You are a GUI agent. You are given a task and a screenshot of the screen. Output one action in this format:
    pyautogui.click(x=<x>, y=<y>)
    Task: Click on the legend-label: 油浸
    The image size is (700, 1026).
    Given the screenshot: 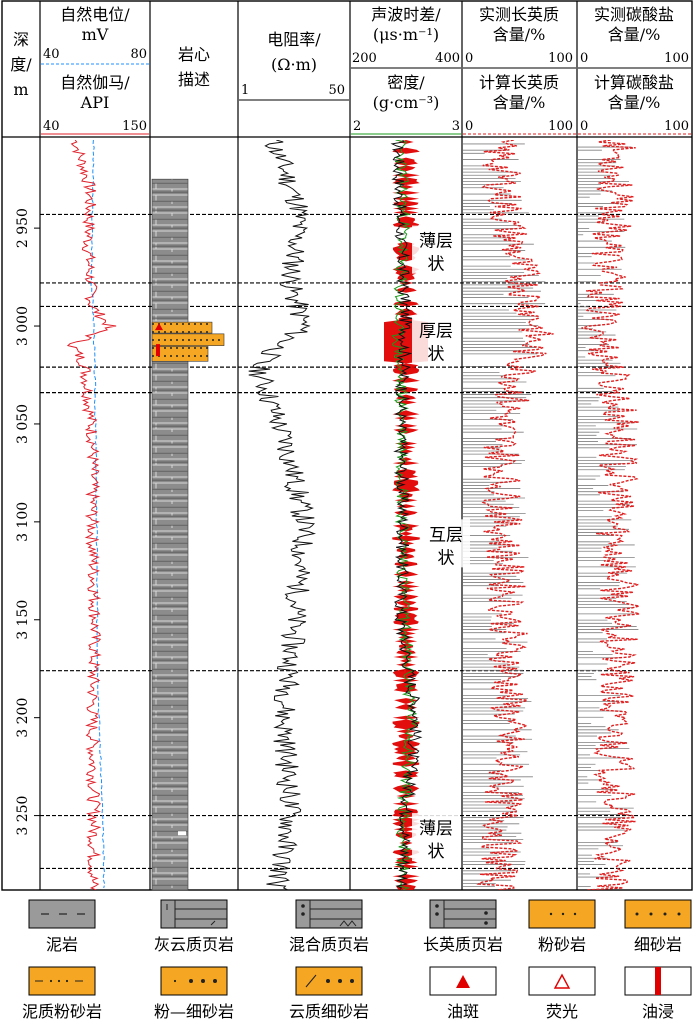 What is the action you would take?
    pyautogui.click(x=658, y=1011)
    